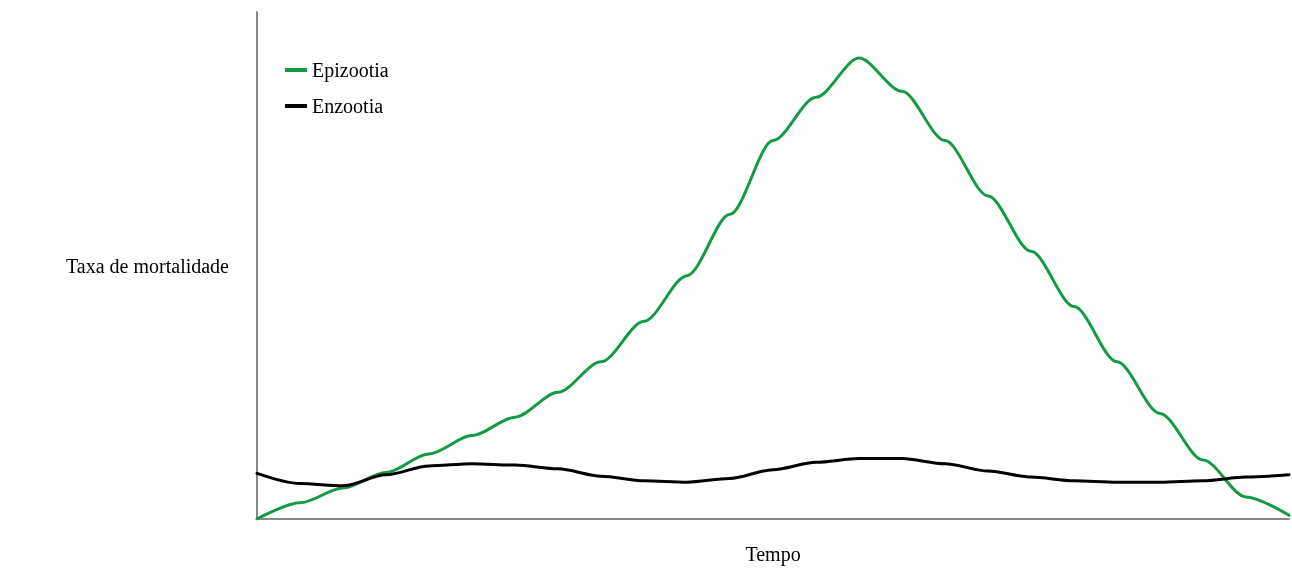 This screenshot has width=1292, height=569. What do you see at coordinates (350, 70) in the screenshot?
I see `legend-label: Epizootia` at bounding box center [350, 70].